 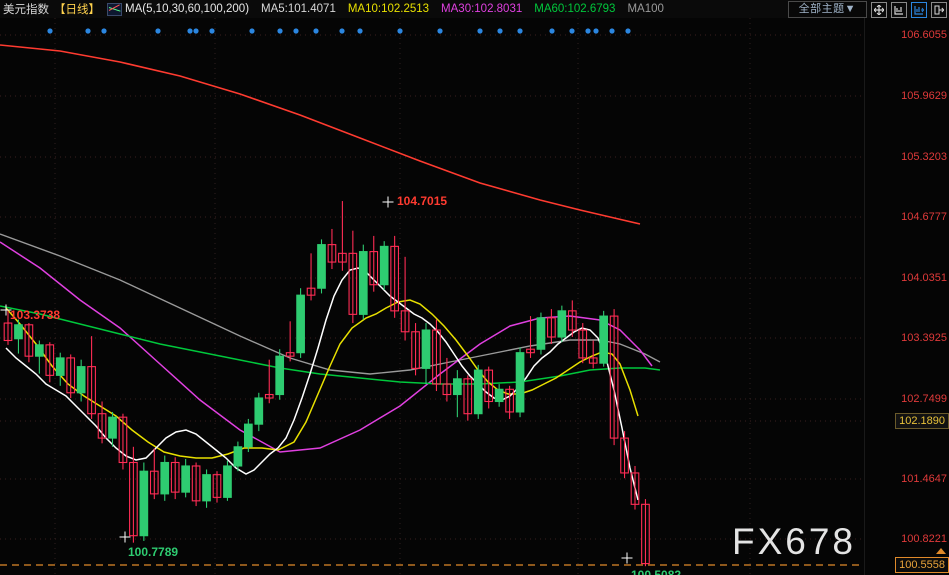 I want to click on vertical-scale-tool-icon, so click(x=899, y=9).